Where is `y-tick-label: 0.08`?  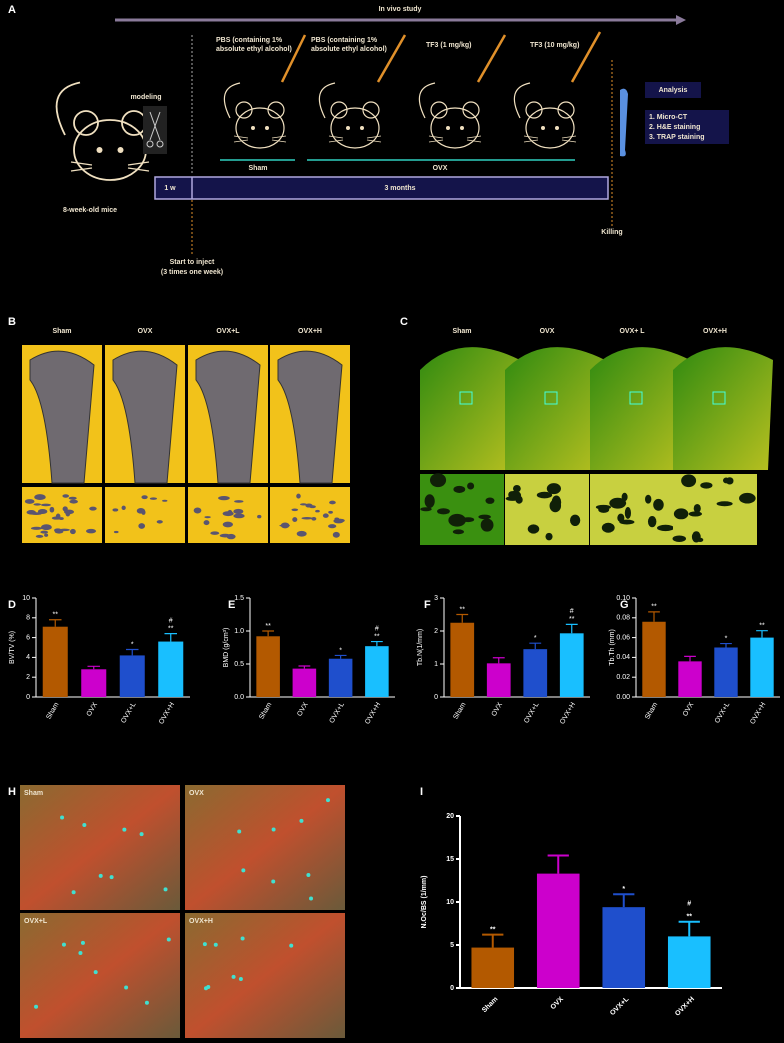
y-tick-label: 0.08 is located at coordinates (623, 618).